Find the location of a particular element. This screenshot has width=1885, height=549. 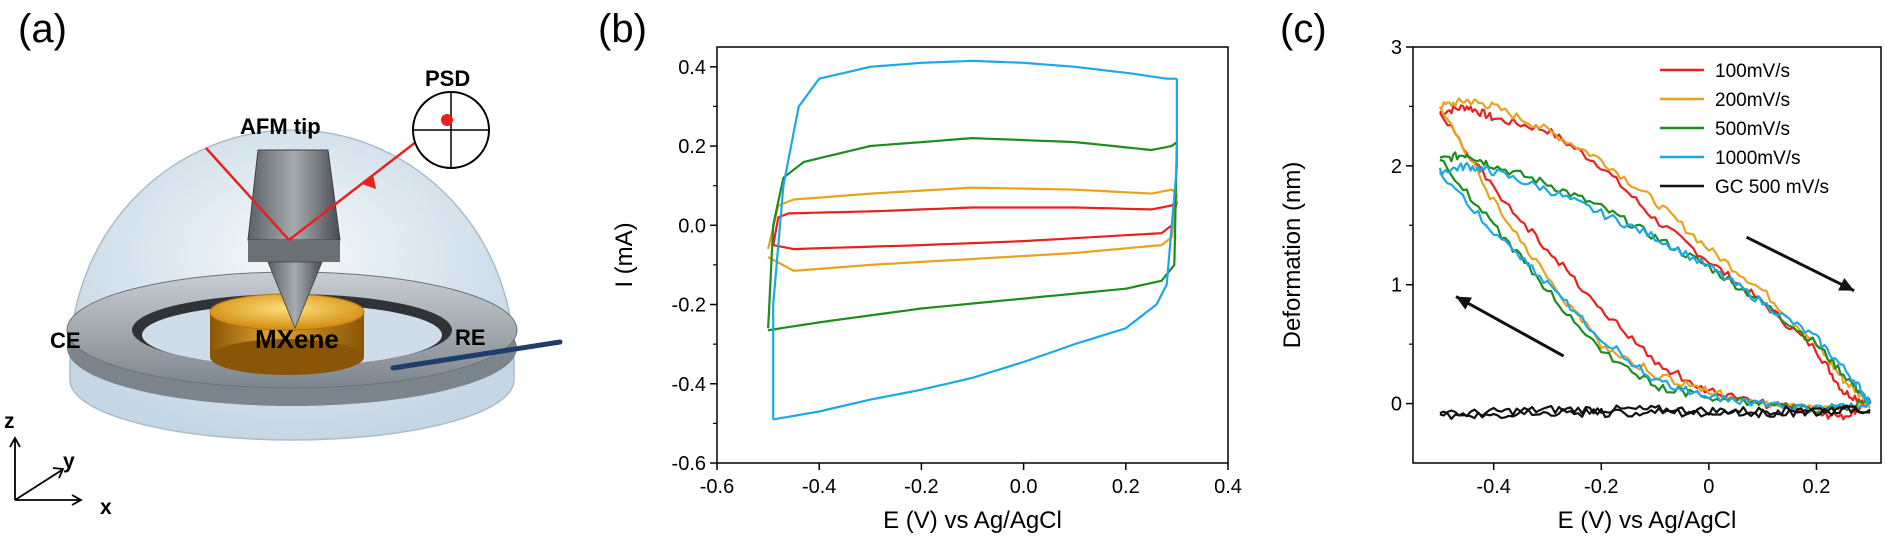

panel-b-label: (b) is located at coordinates (622, 29).